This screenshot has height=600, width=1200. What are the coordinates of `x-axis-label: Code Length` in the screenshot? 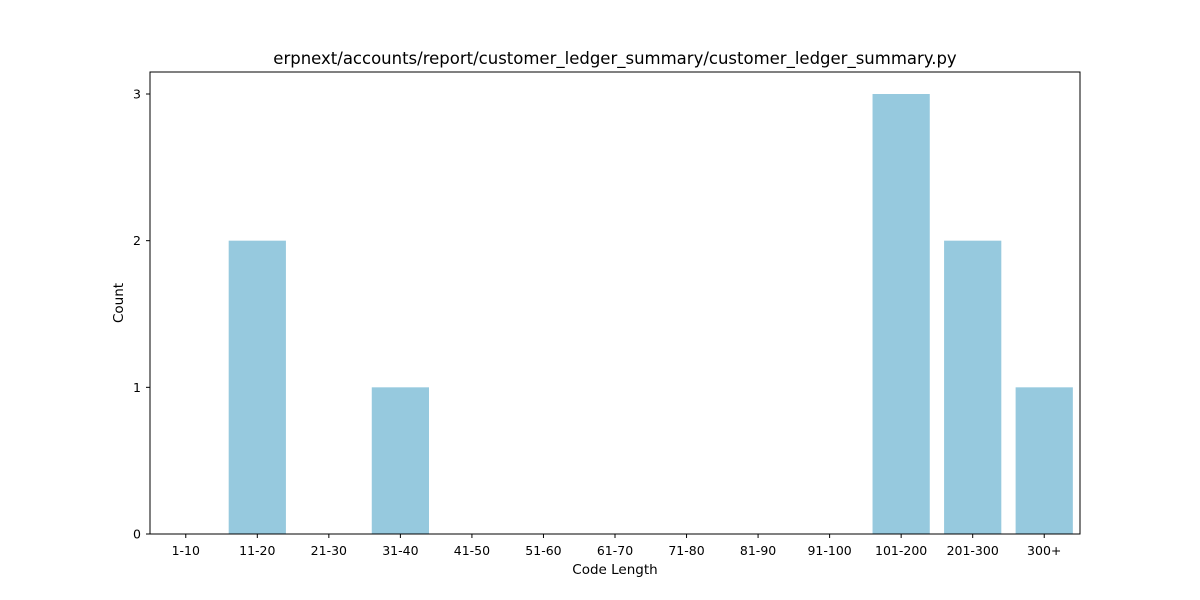 It's located at (614, 570).